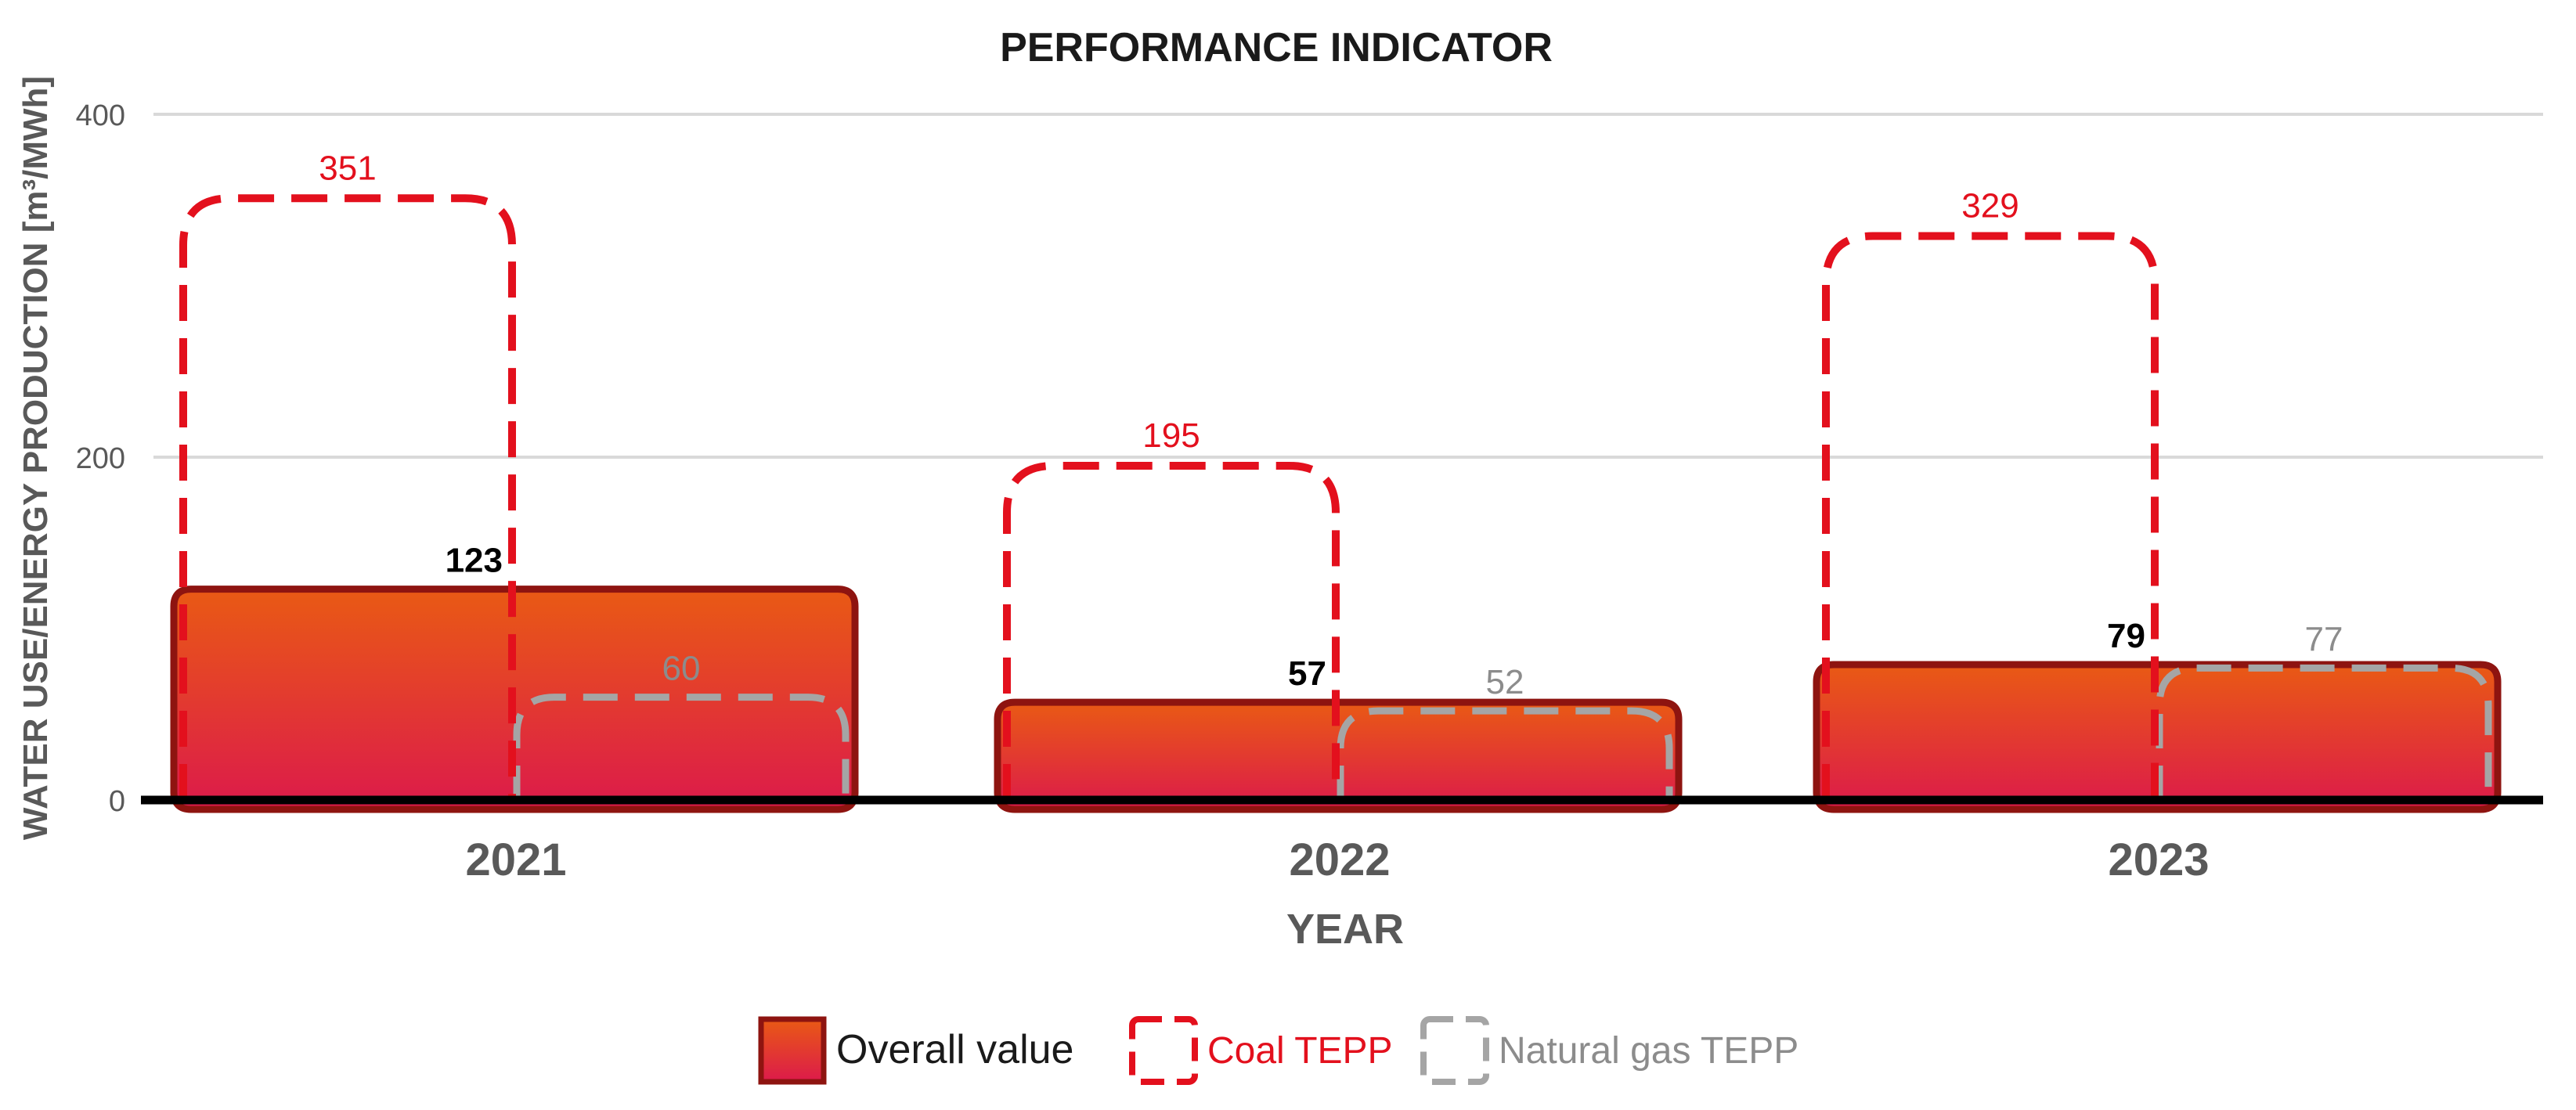  I want to click on coal-value-label: 195, so click(1171, 436).